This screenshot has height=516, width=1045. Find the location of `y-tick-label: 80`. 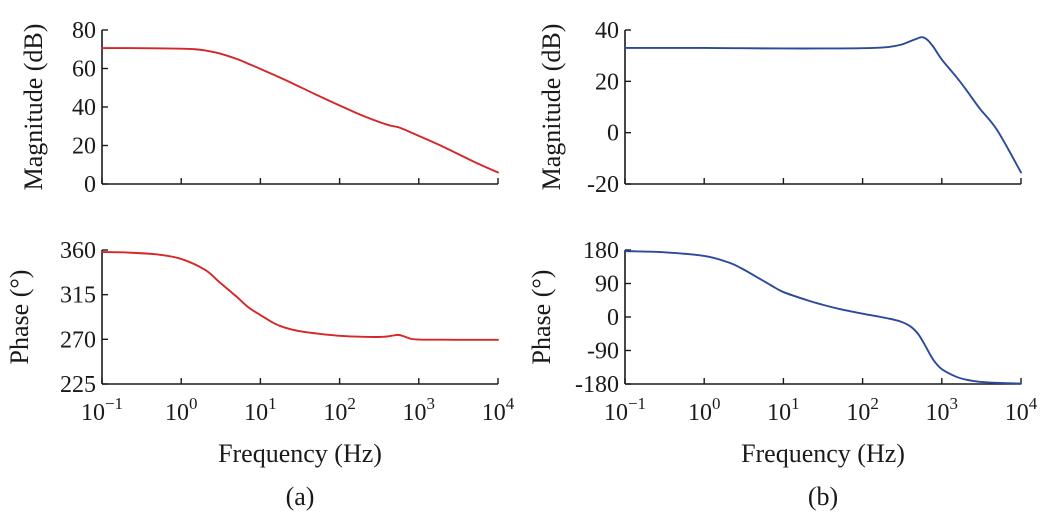

y-tick-label: 80 is located at coordinates (84, 31).